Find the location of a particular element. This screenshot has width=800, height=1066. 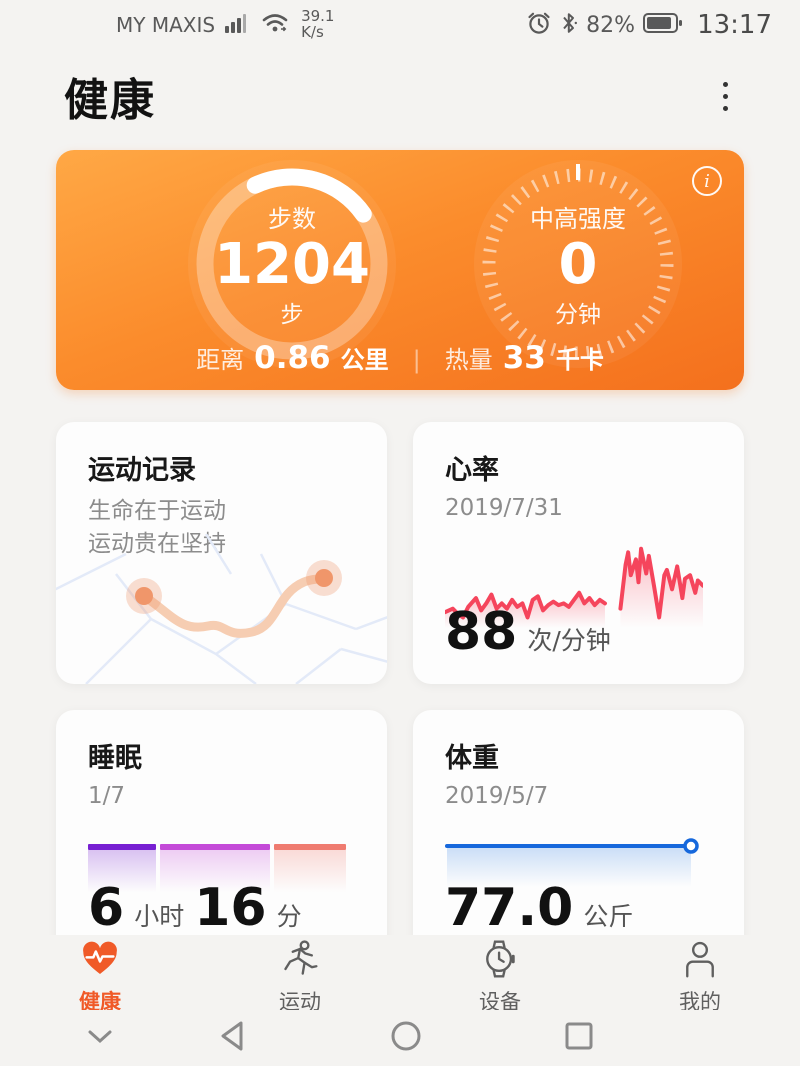

page-title: 健康 is located at coordinates (110, 100).